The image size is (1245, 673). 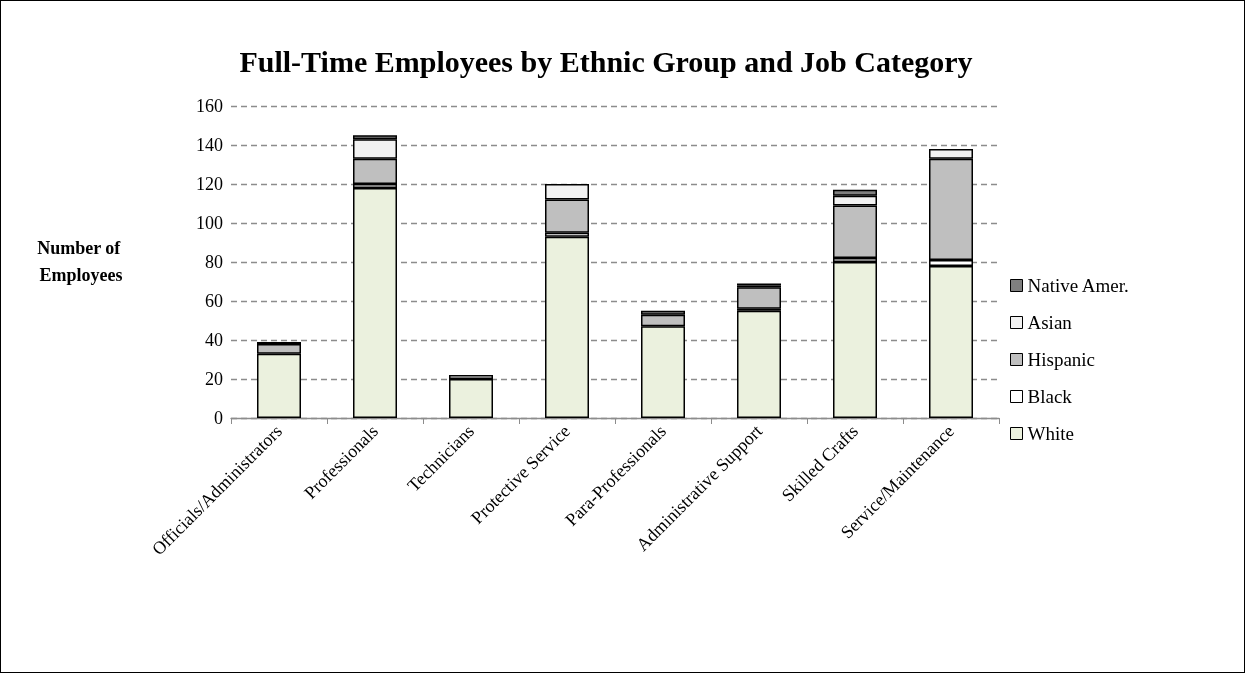 I want to click on y-tick-label: 80, so click(x=214, y=262).